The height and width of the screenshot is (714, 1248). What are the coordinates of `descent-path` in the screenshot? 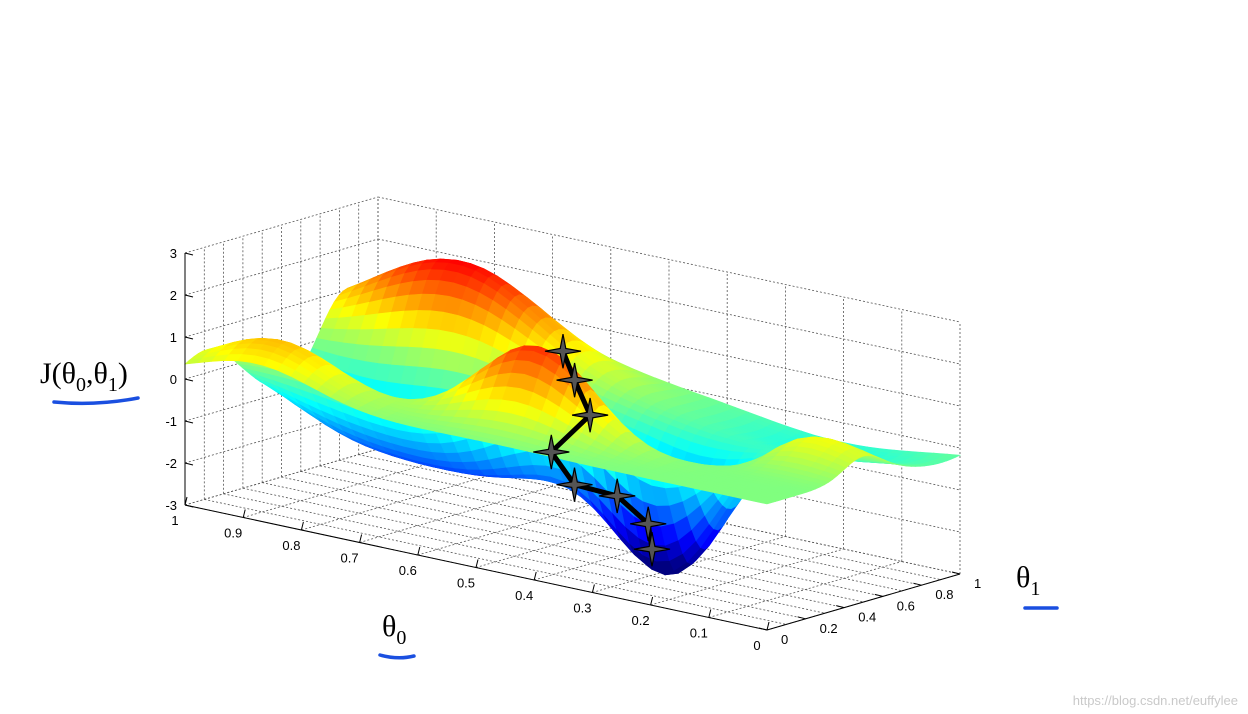 It's located at (602, 450).